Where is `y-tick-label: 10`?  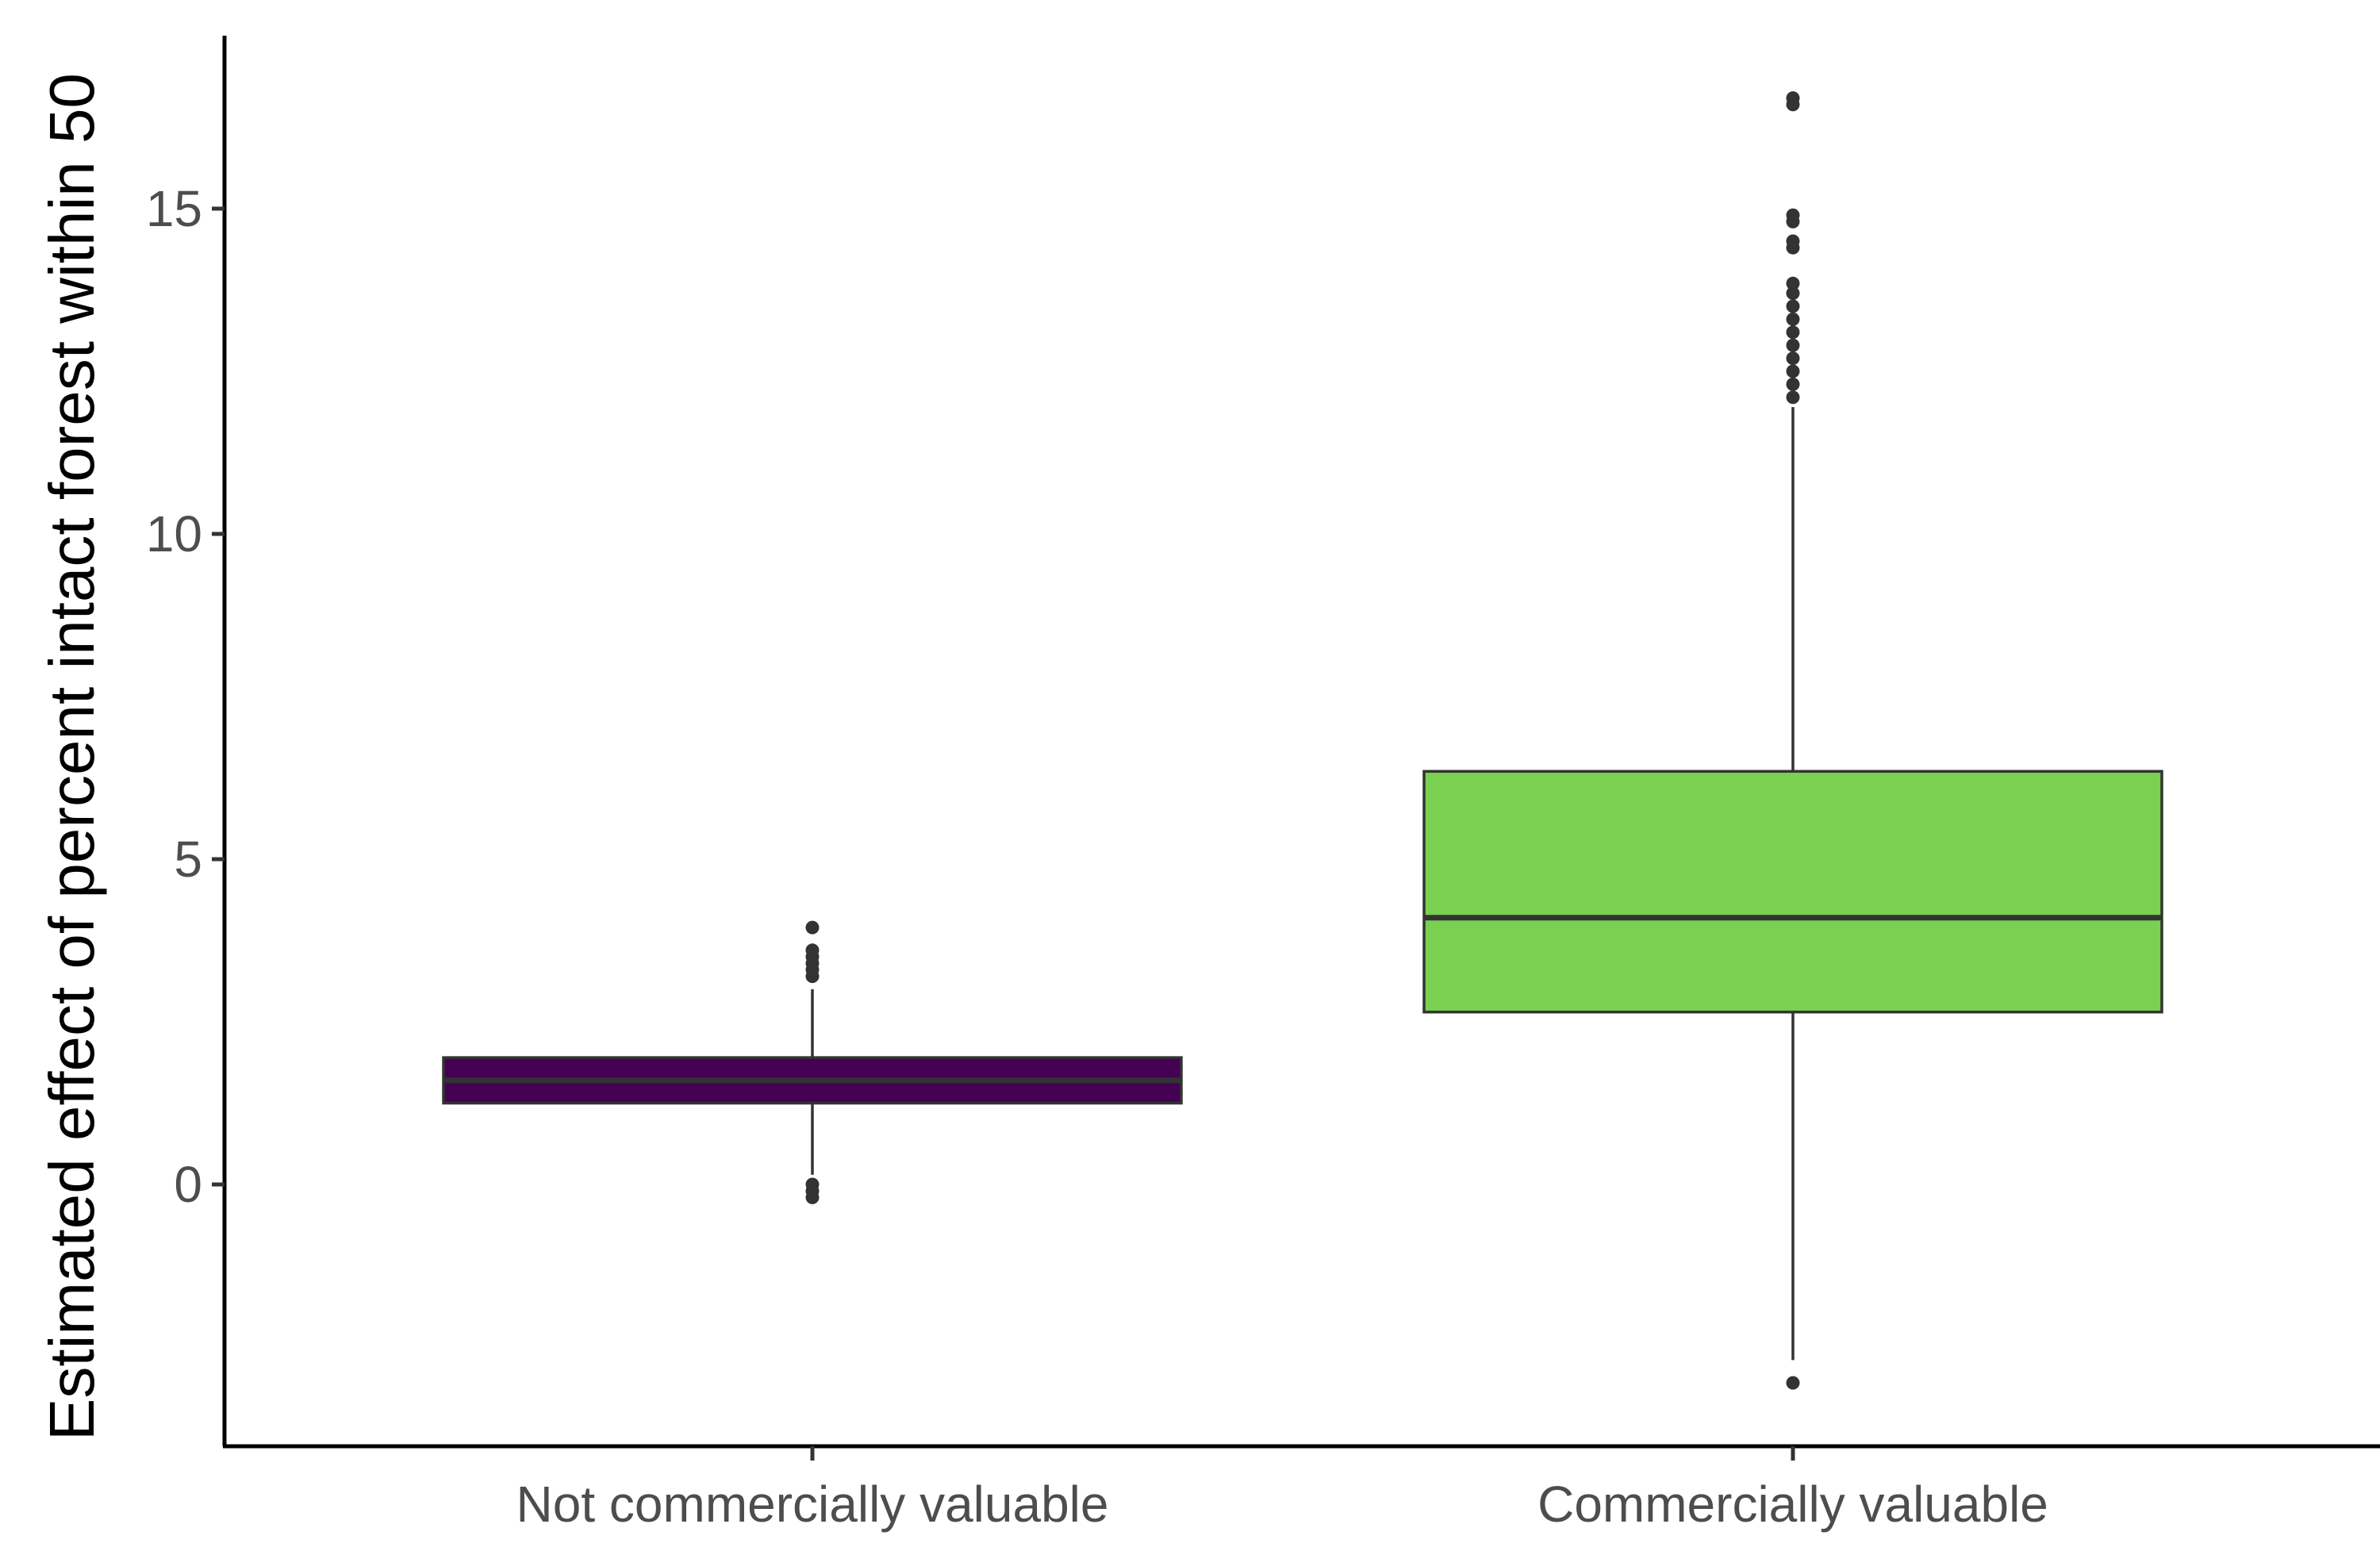 y-tick-label: 10 is located at coordinates (174, 533).